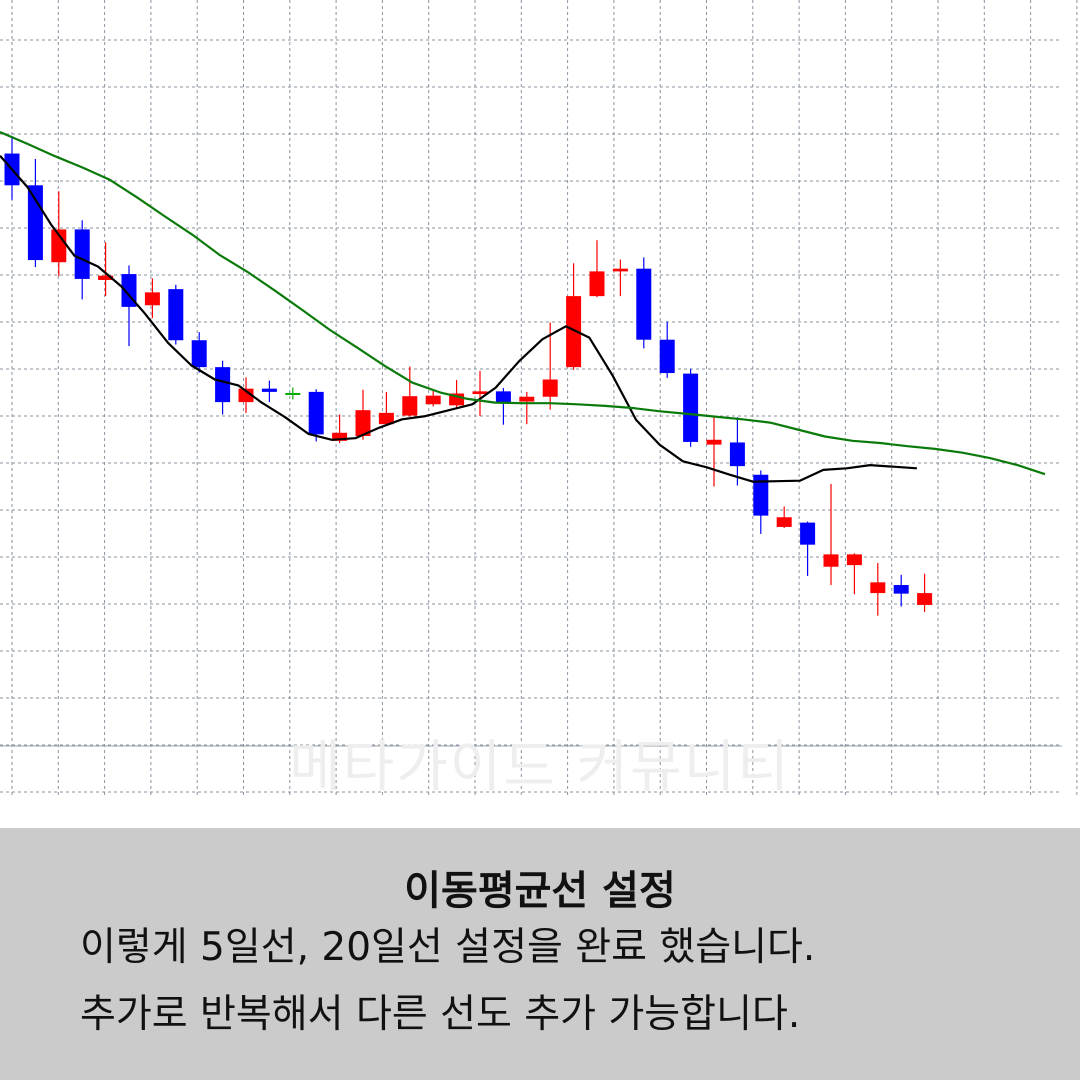 The image size is (1080, 1080). Describe the element at coordinates (440, 1014) in the screenshot. I see `caption-line-2: 추가로 반복해서 다른 선도 추가 가능합니다.` at that location.